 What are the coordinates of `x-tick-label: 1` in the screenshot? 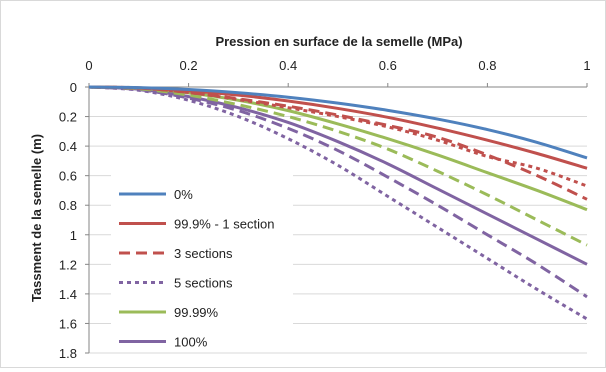 It's located at (586, 65).